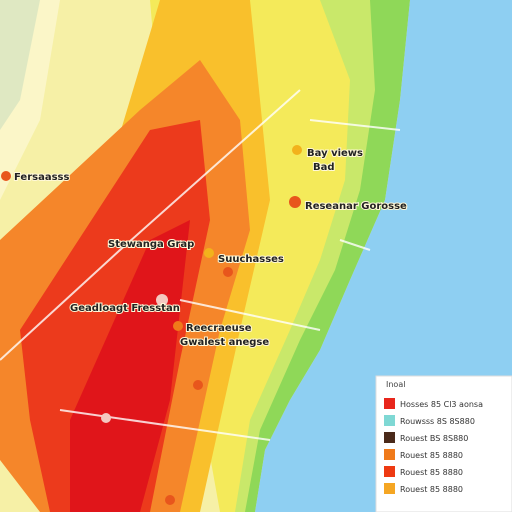 This screenshot has width=512, height=512. I want to click on place-label: Gwalest anegse, so click(224, 342).